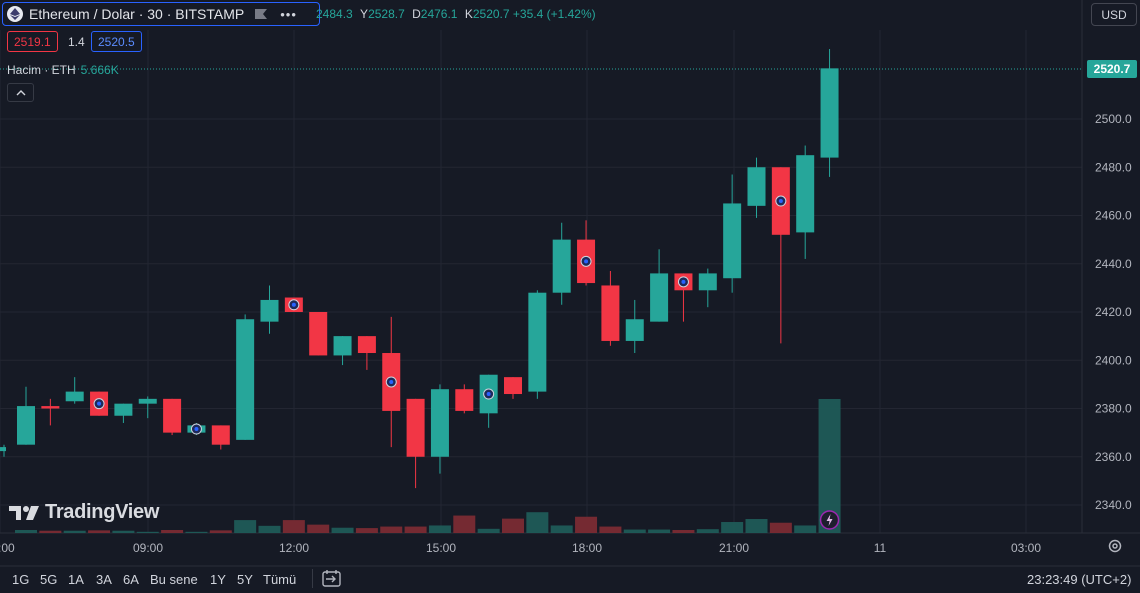  Describe the element at coordinates (76, 579) in the screenshot. I see `range-button-2: 1A` at that location.